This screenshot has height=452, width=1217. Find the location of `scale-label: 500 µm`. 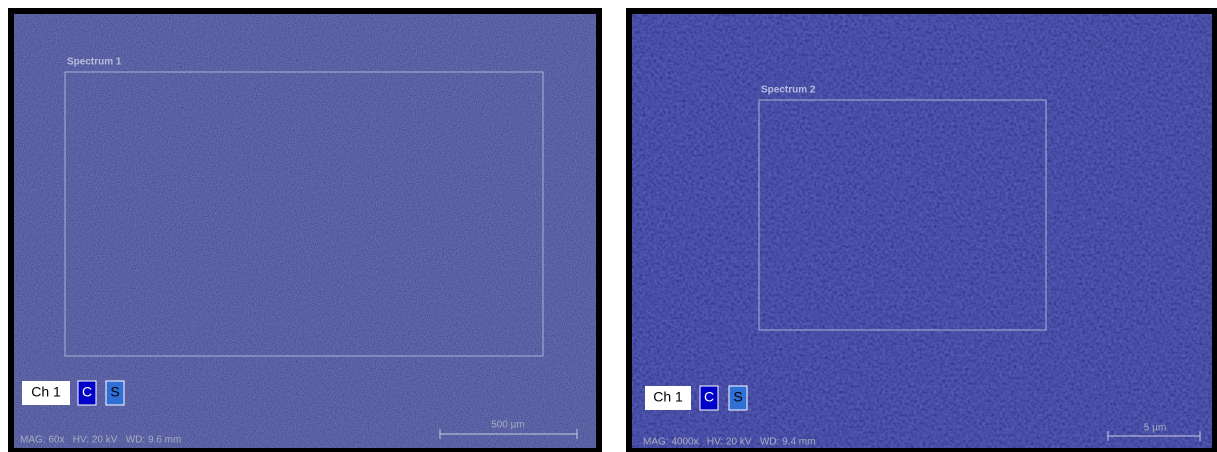

scale-label: 500 µm is located at coordinates (508, 425).